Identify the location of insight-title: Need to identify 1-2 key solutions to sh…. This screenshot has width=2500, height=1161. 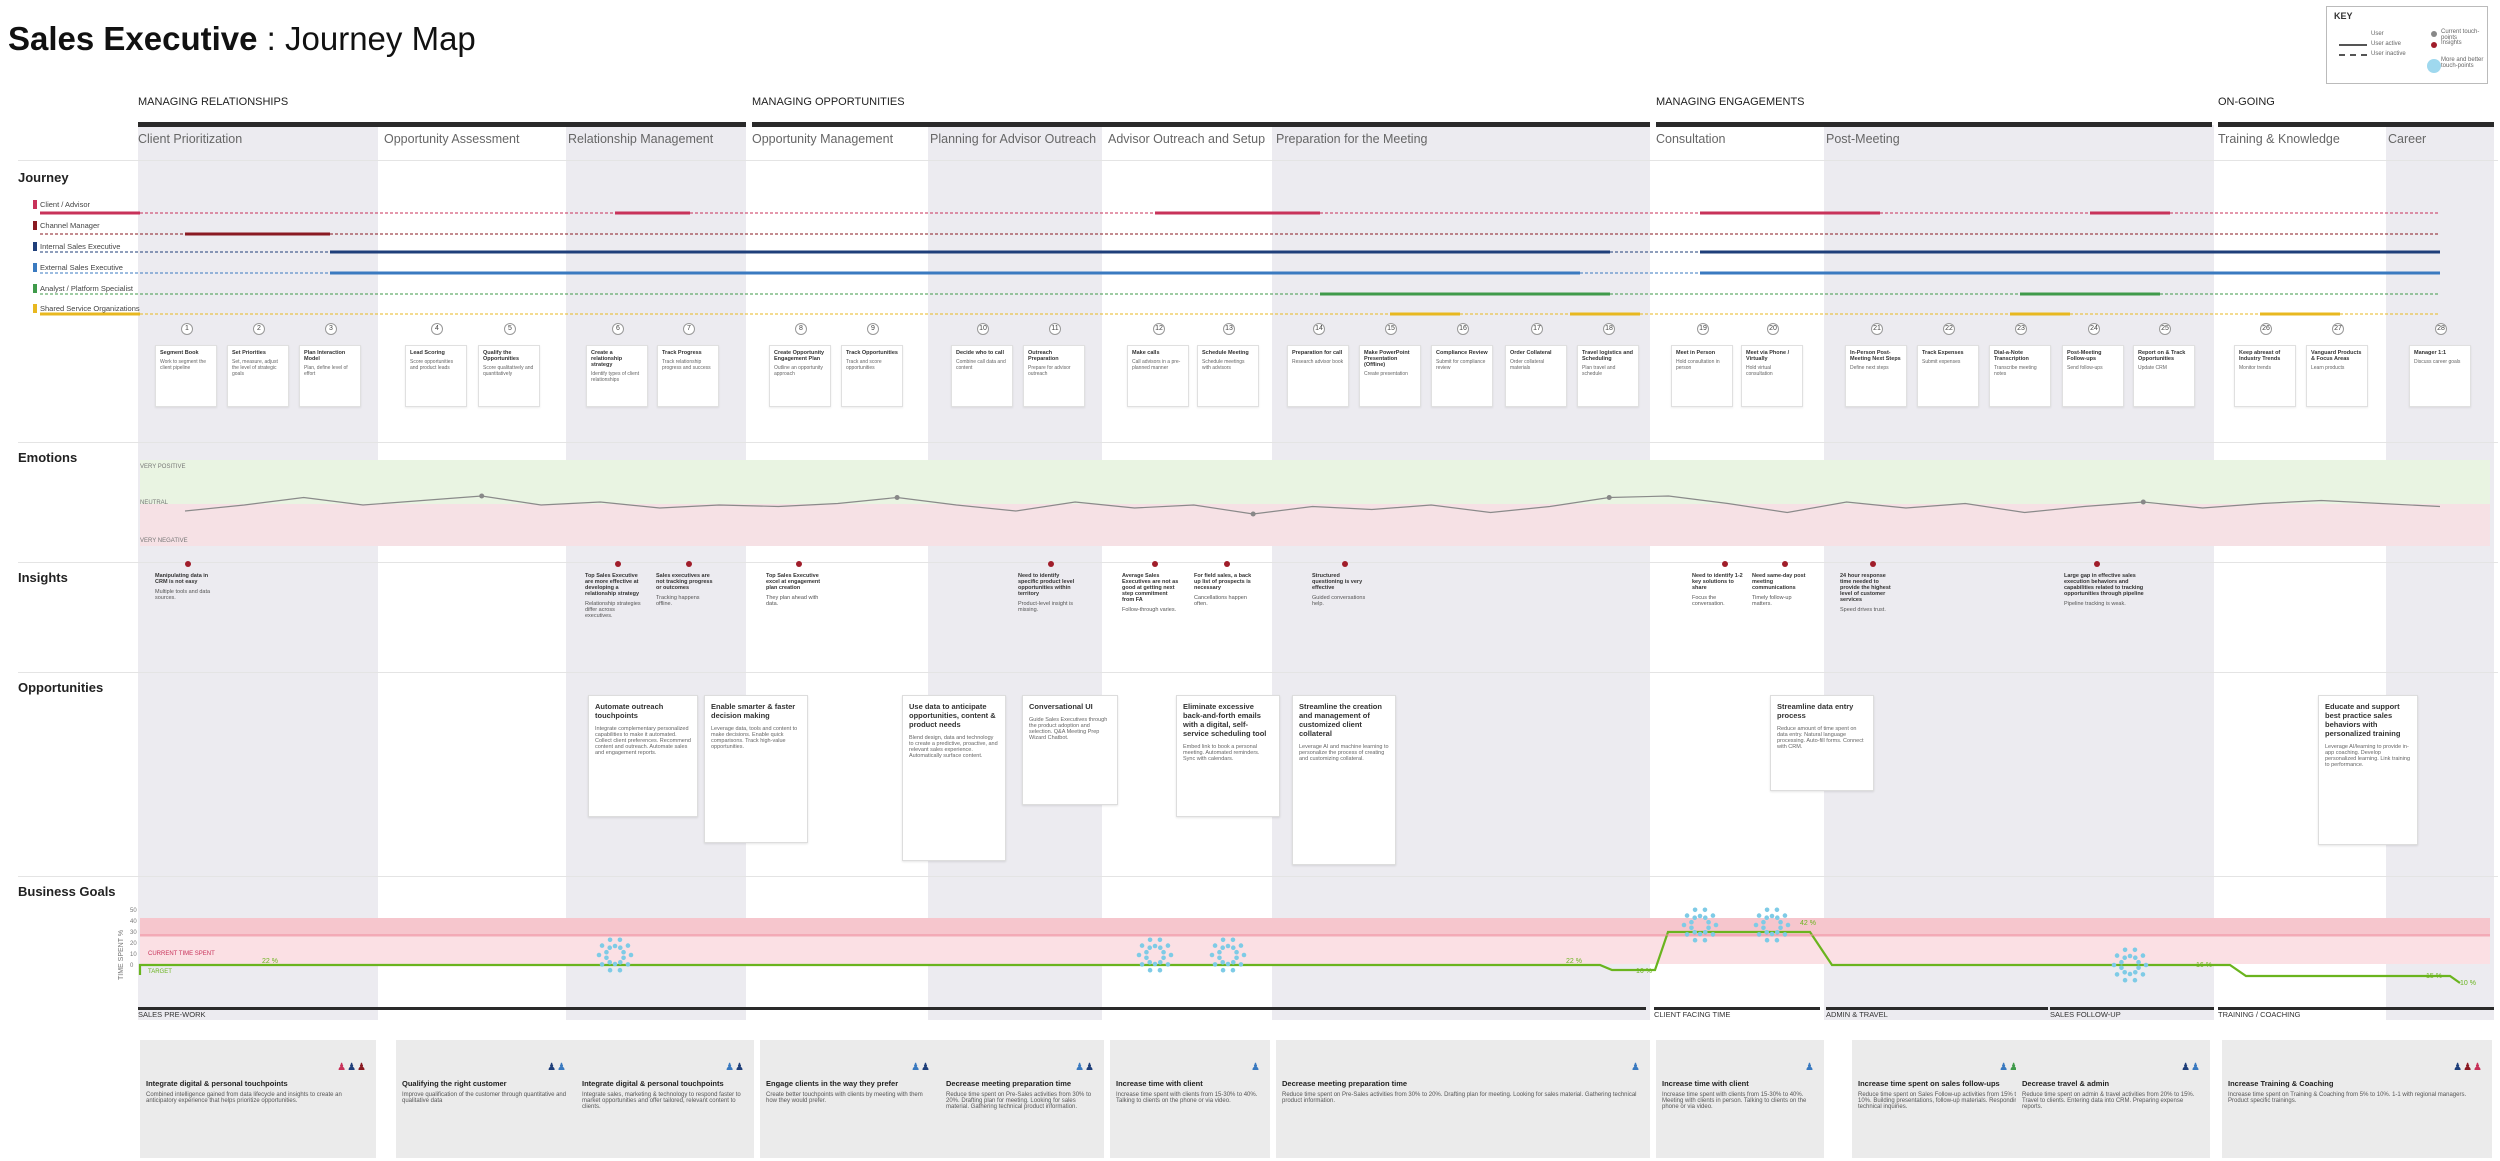
(1717, 582).